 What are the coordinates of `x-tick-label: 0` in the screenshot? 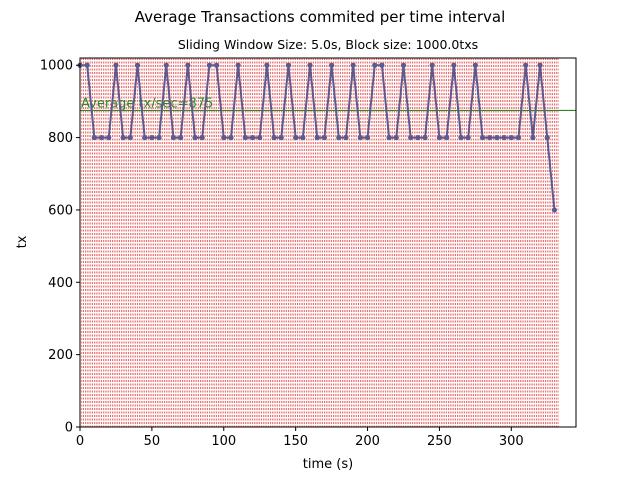 It's located at (80, 441).